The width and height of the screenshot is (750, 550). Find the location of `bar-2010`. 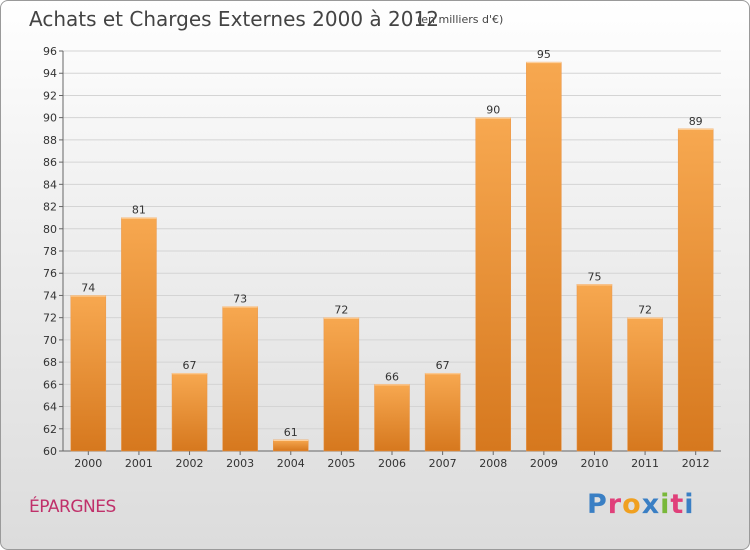

bar-2010 is located at coordinates (594, 368).